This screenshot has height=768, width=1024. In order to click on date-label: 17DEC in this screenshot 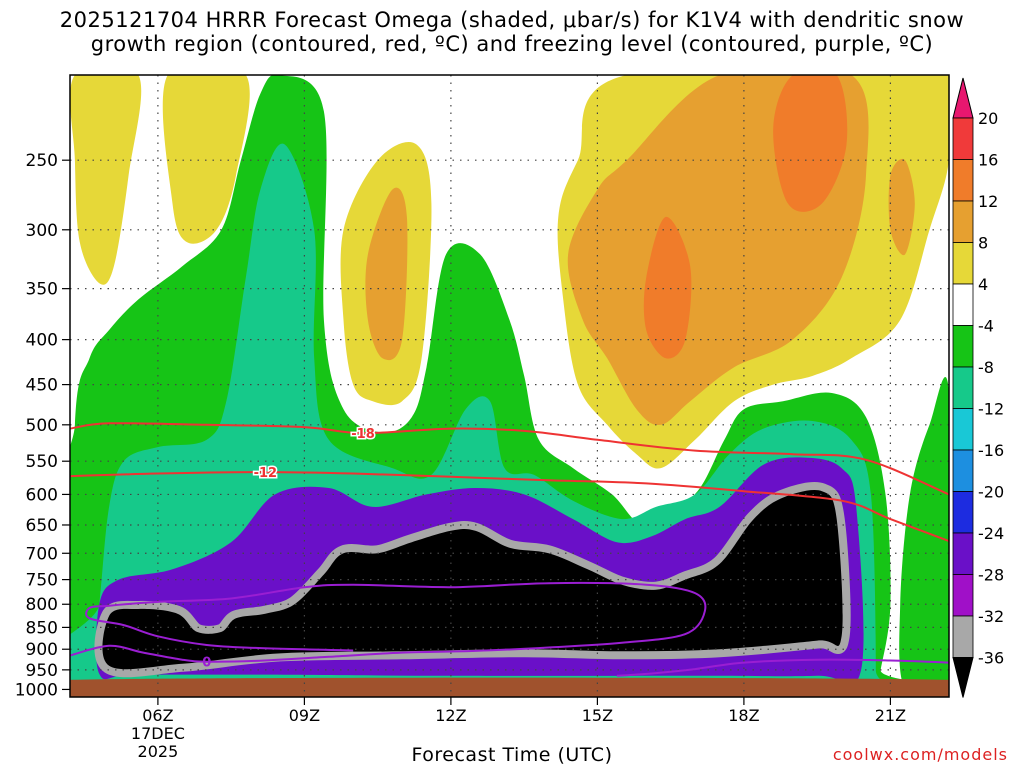, I will do `click(158, 733)`.